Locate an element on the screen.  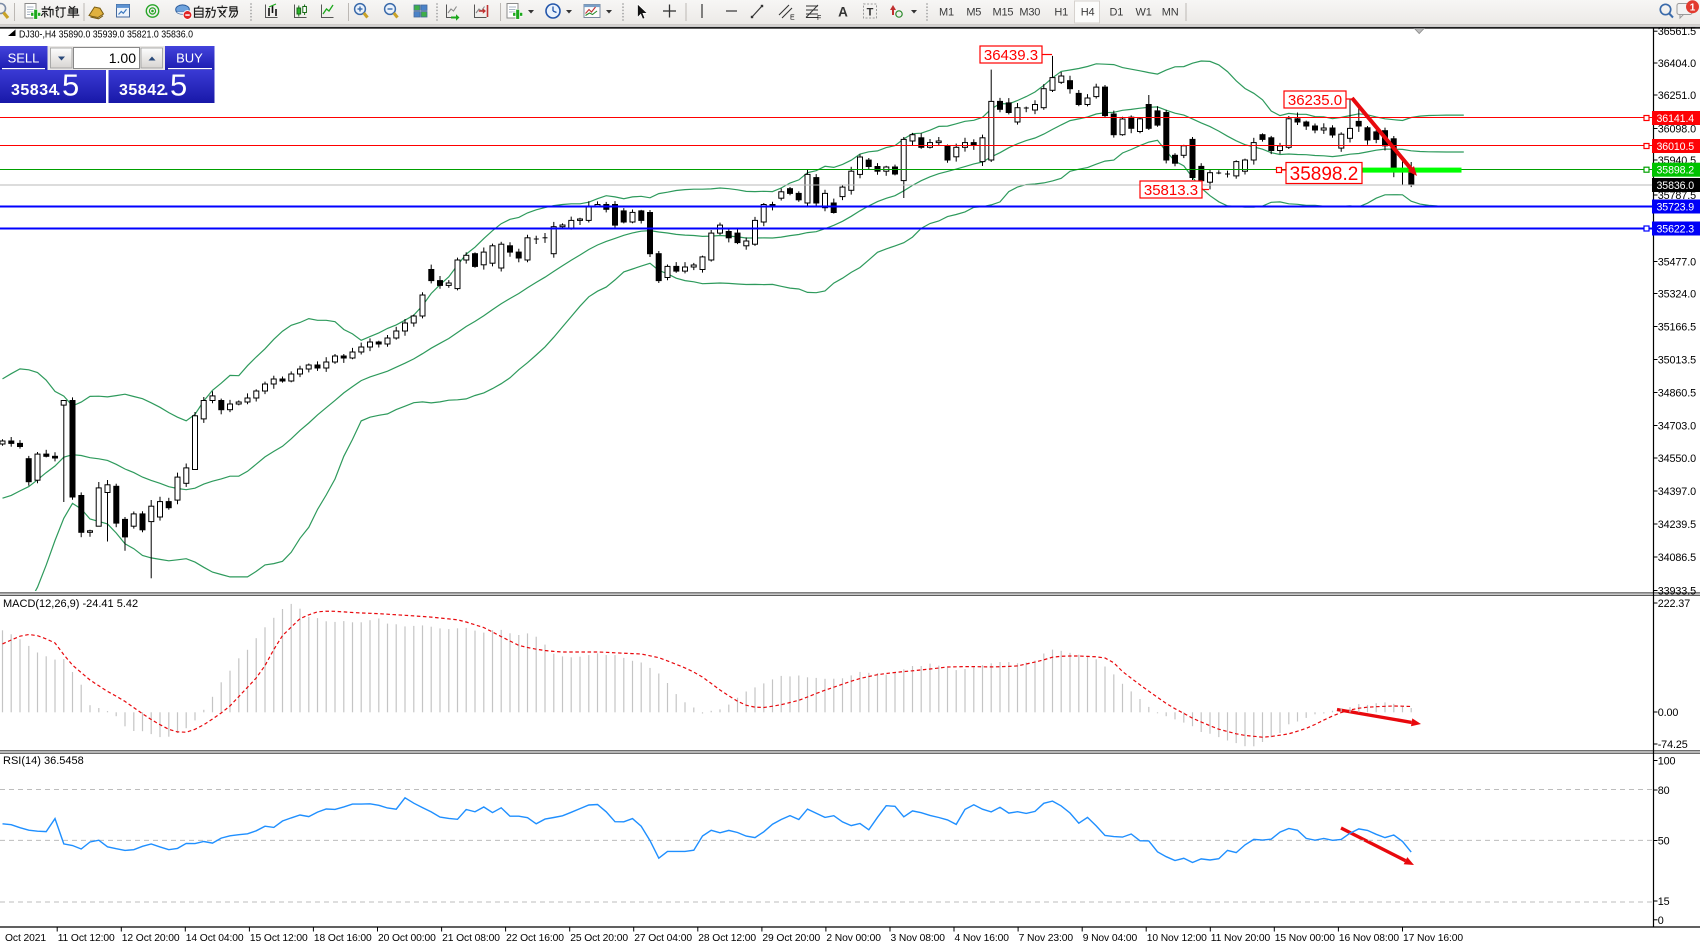
svg-text: 0 is located at coordinates (1661, 921).